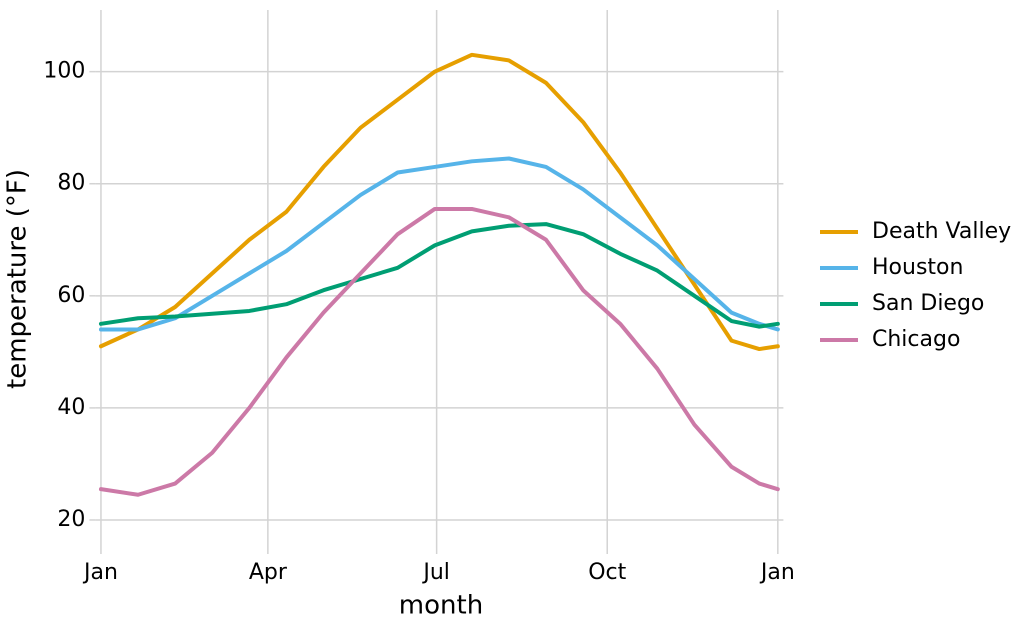 The width and height of the screenshot is (1024, 632). I want to click on legend-label: Chicago, so click(916, 339).